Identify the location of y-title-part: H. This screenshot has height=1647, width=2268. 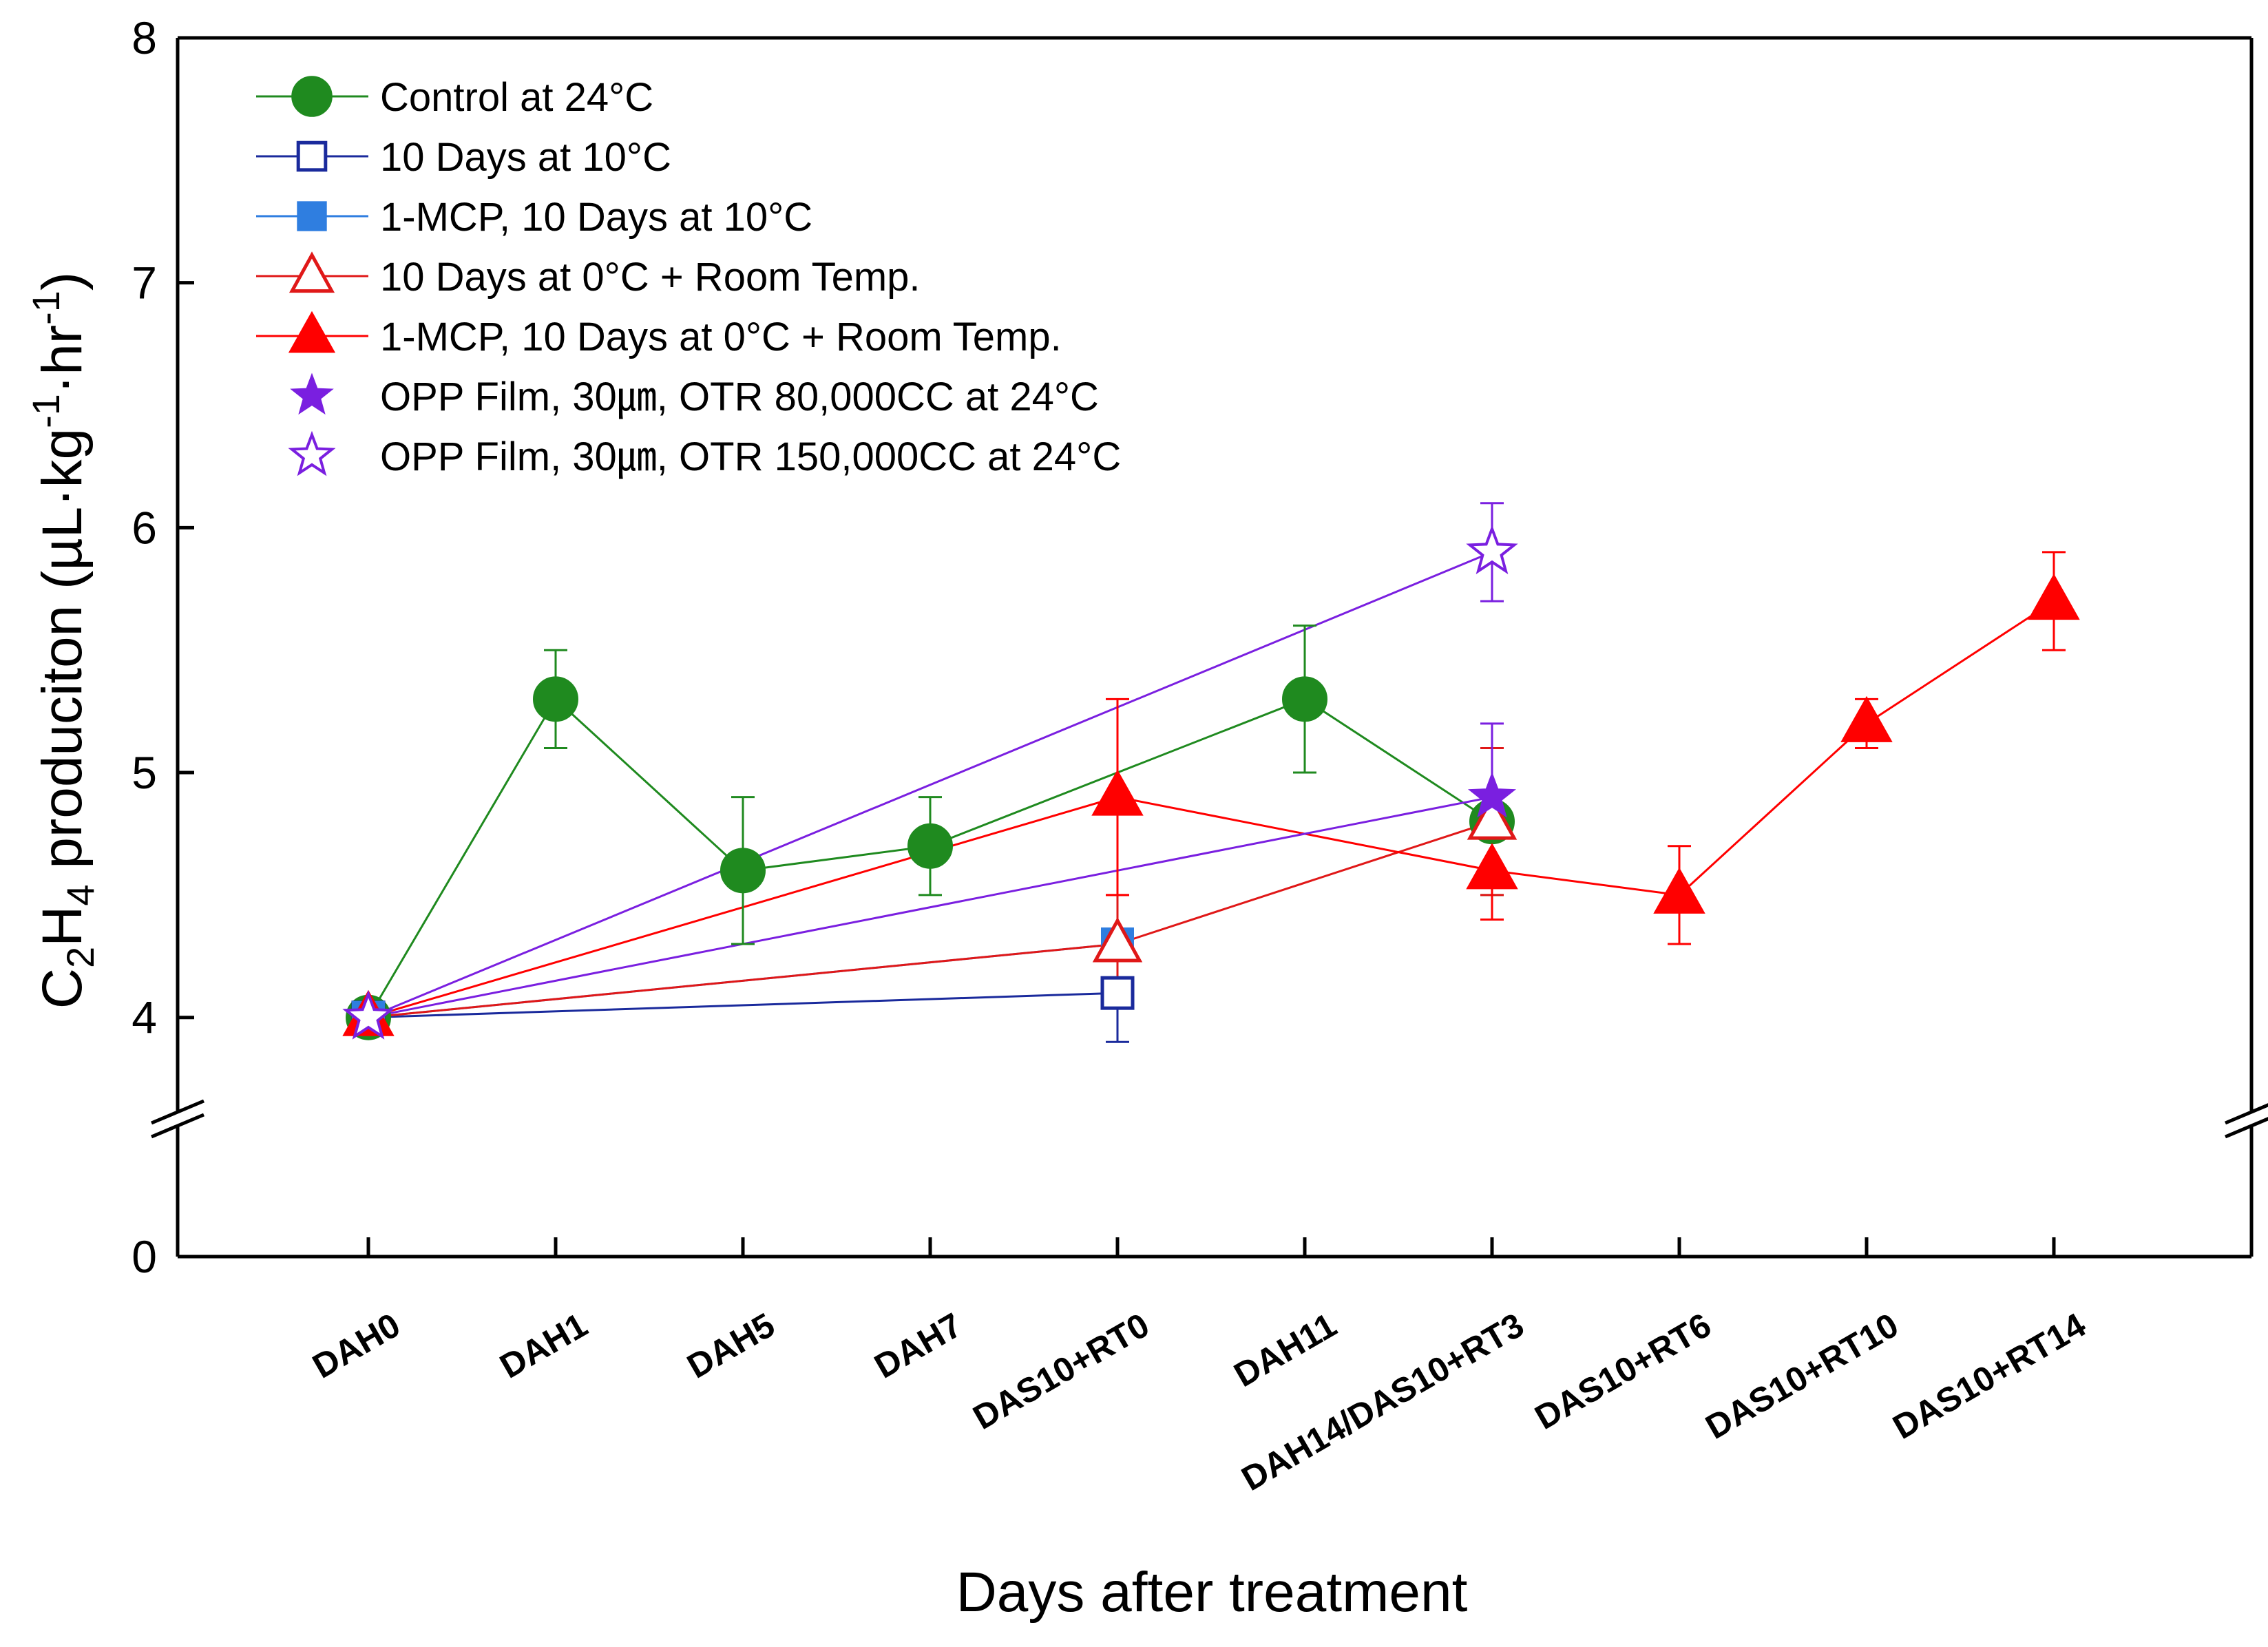
(62, 926).